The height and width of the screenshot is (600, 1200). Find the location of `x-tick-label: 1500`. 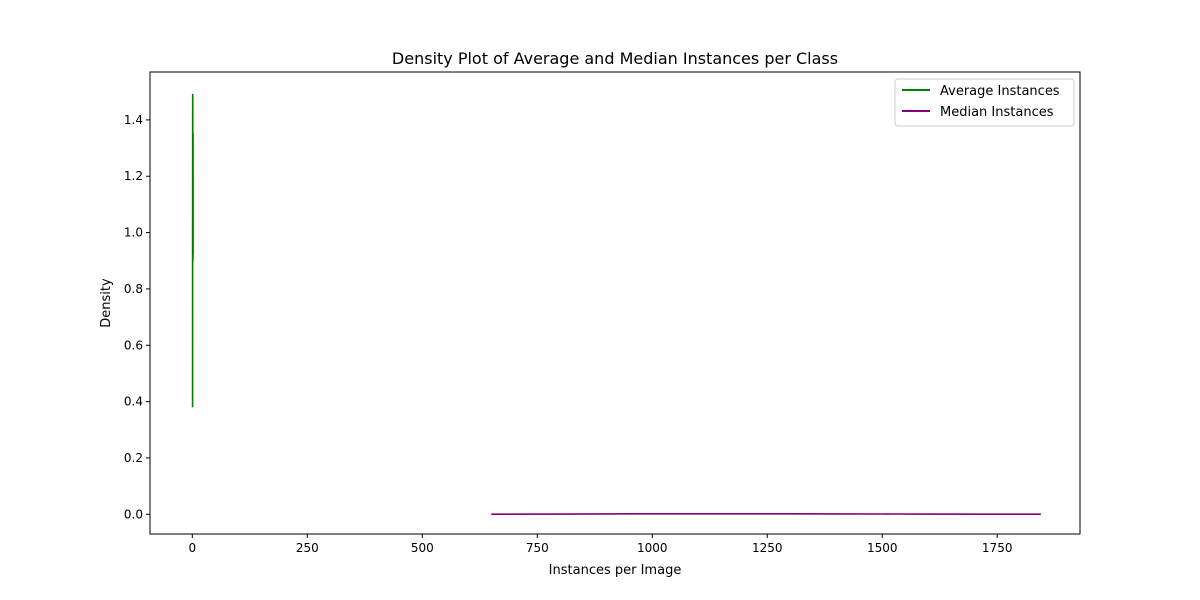

x-tick-label: 1500 is located at coordinates (882, 548).